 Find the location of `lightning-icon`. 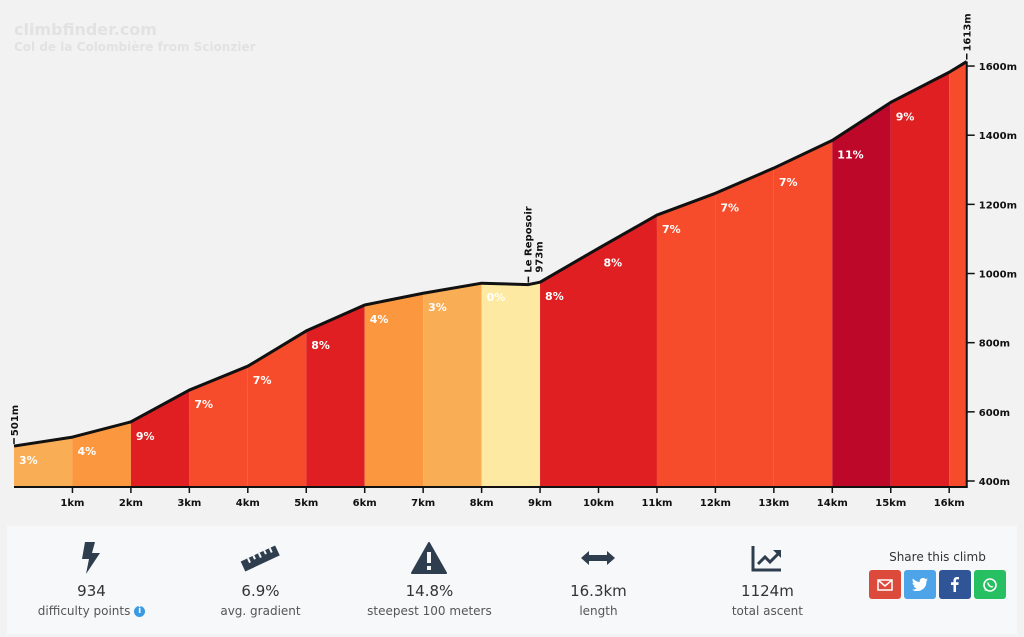

lightning-icon is located at coordinates (91, 558).